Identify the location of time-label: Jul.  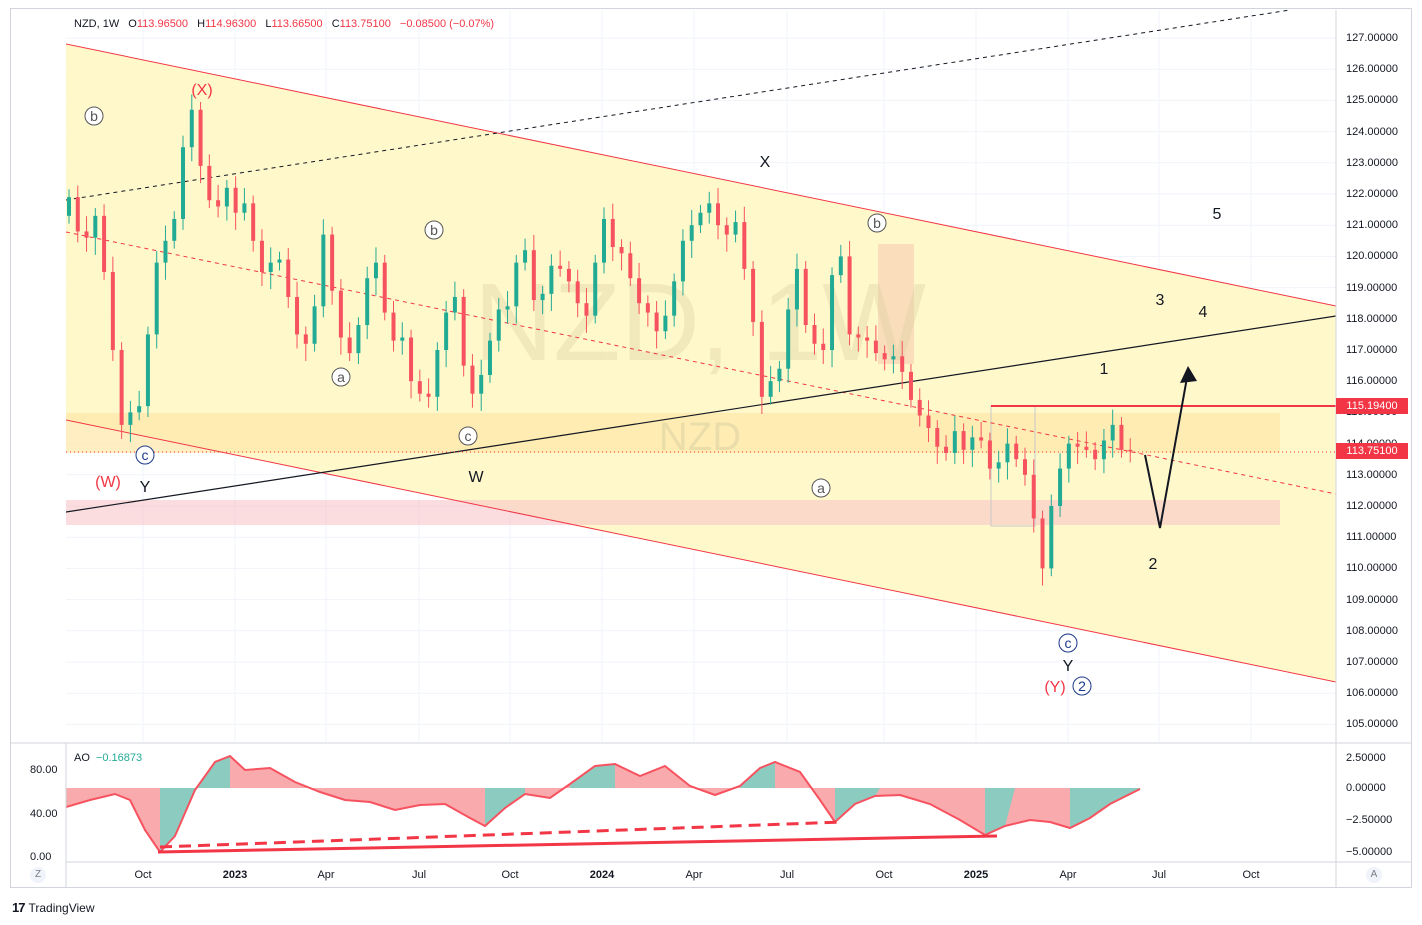
(787, 875).